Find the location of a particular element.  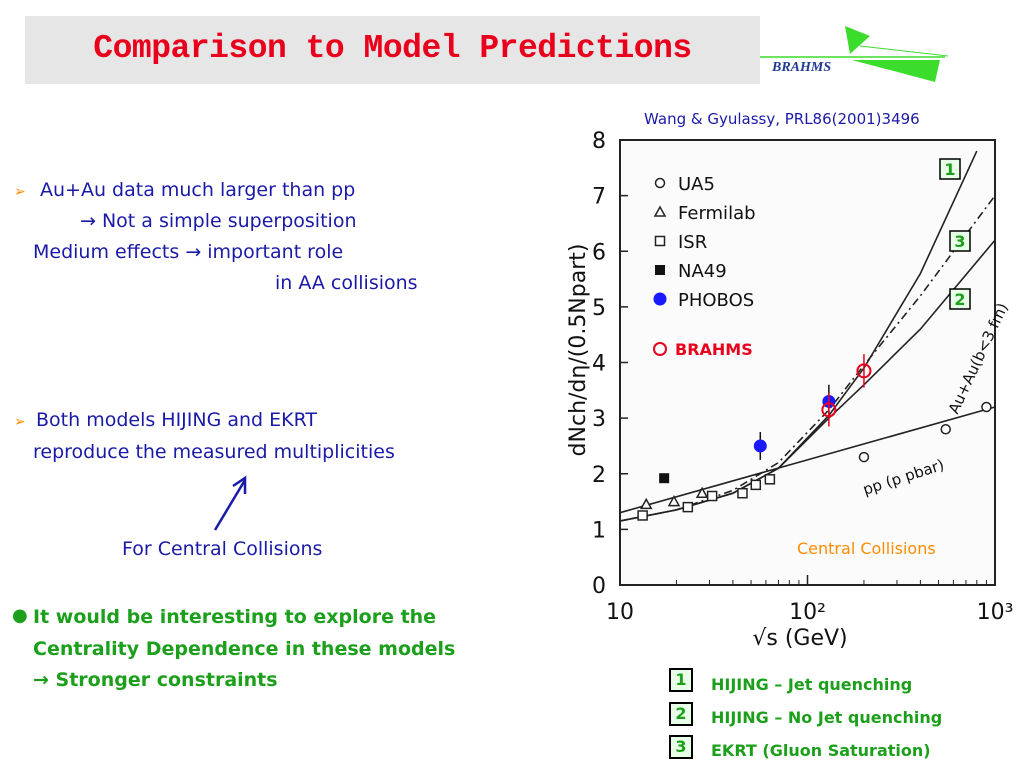

key-label-1: HIJING – Jet quenching is located at coordinates (812, 684).